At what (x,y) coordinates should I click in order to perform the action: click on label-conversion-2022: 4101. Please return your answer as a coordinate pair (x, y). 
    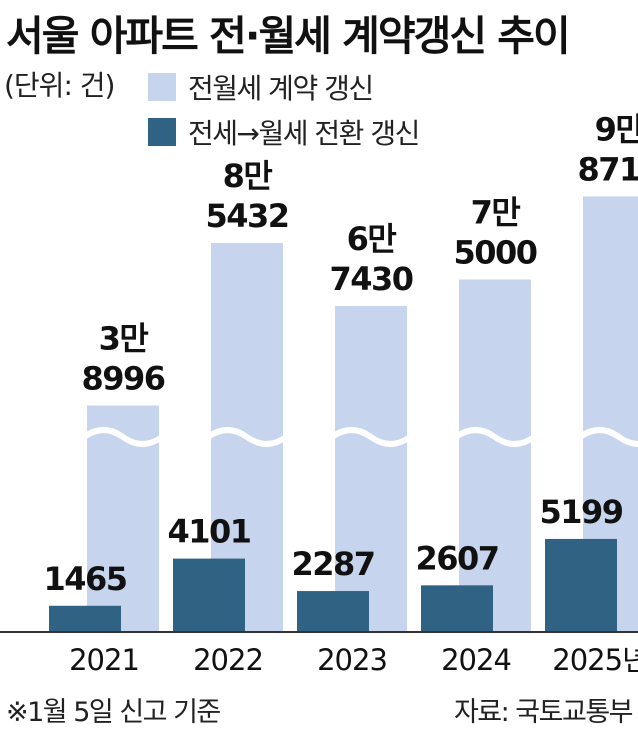
    Looking at the image, I should click on (208, 532).